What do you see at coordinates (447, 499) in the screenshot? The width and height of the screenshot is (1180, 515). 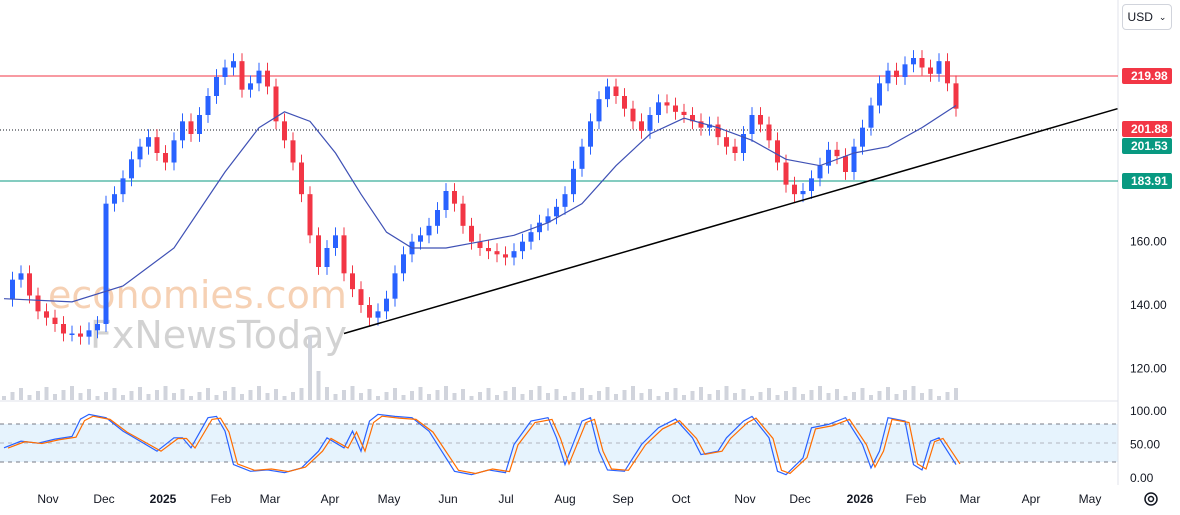 I see `time-tick-label: Jun` at bounding box center [447, 499].